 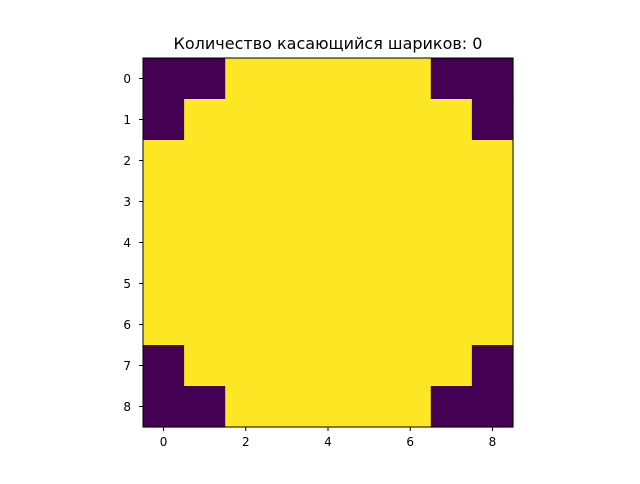 What do you see at coordinates (328, 43) in the screenshot?
I see `chart-title: Количество касающийся шариков: 0` at bounding box center [328, 43].